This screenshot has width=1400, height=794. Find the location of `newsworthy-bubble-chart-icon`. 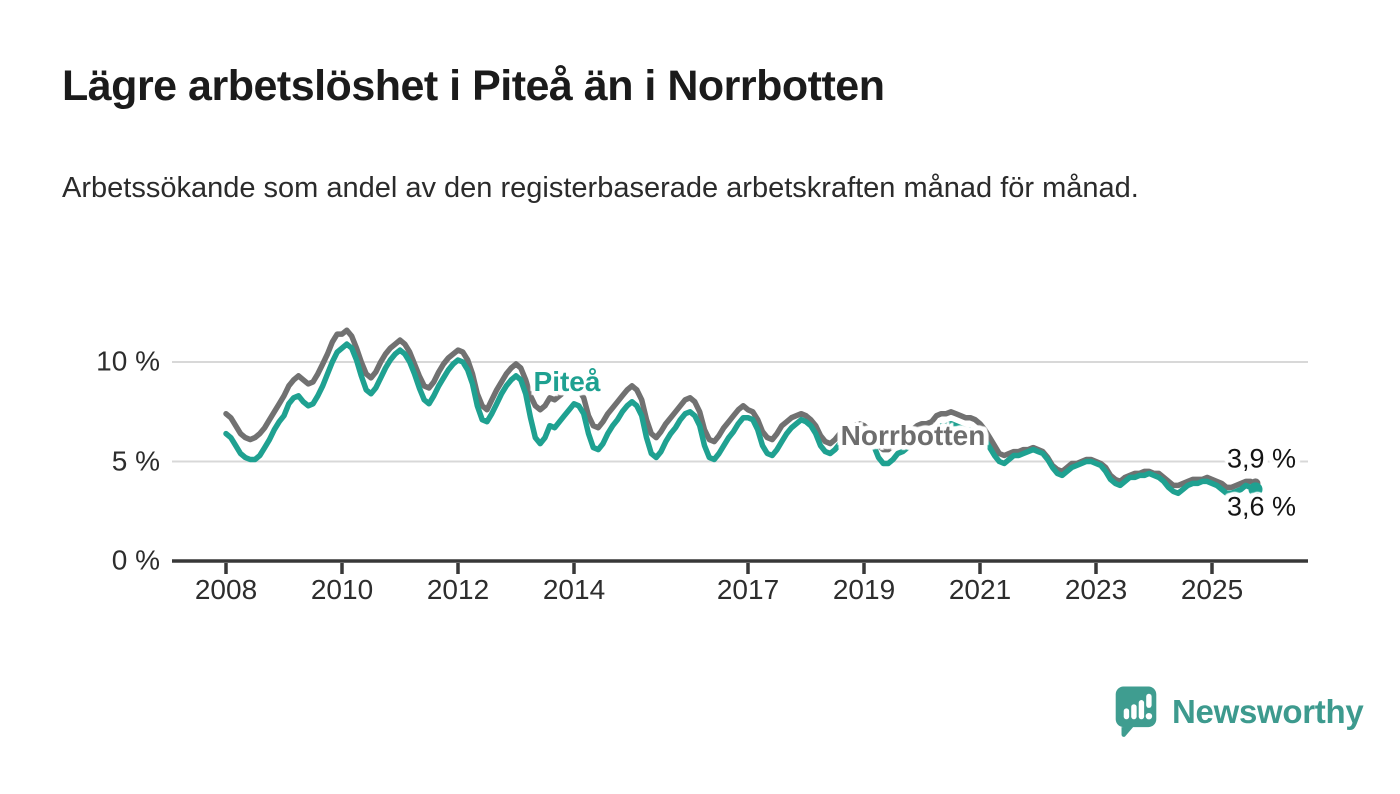

newsworthy-bubble-chart-icon is located at coordinates (1136, 711).